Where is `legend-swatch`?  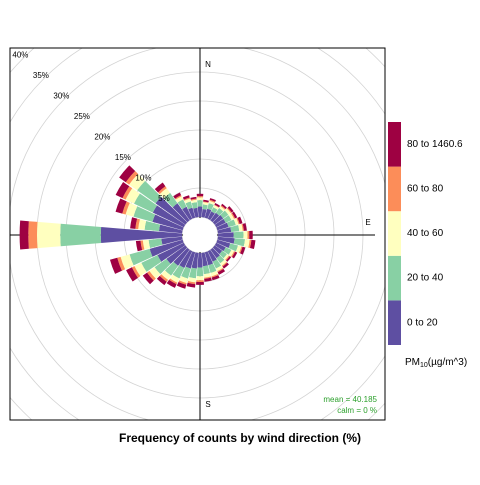
legend-swatch is located at coordinates (394, 144).